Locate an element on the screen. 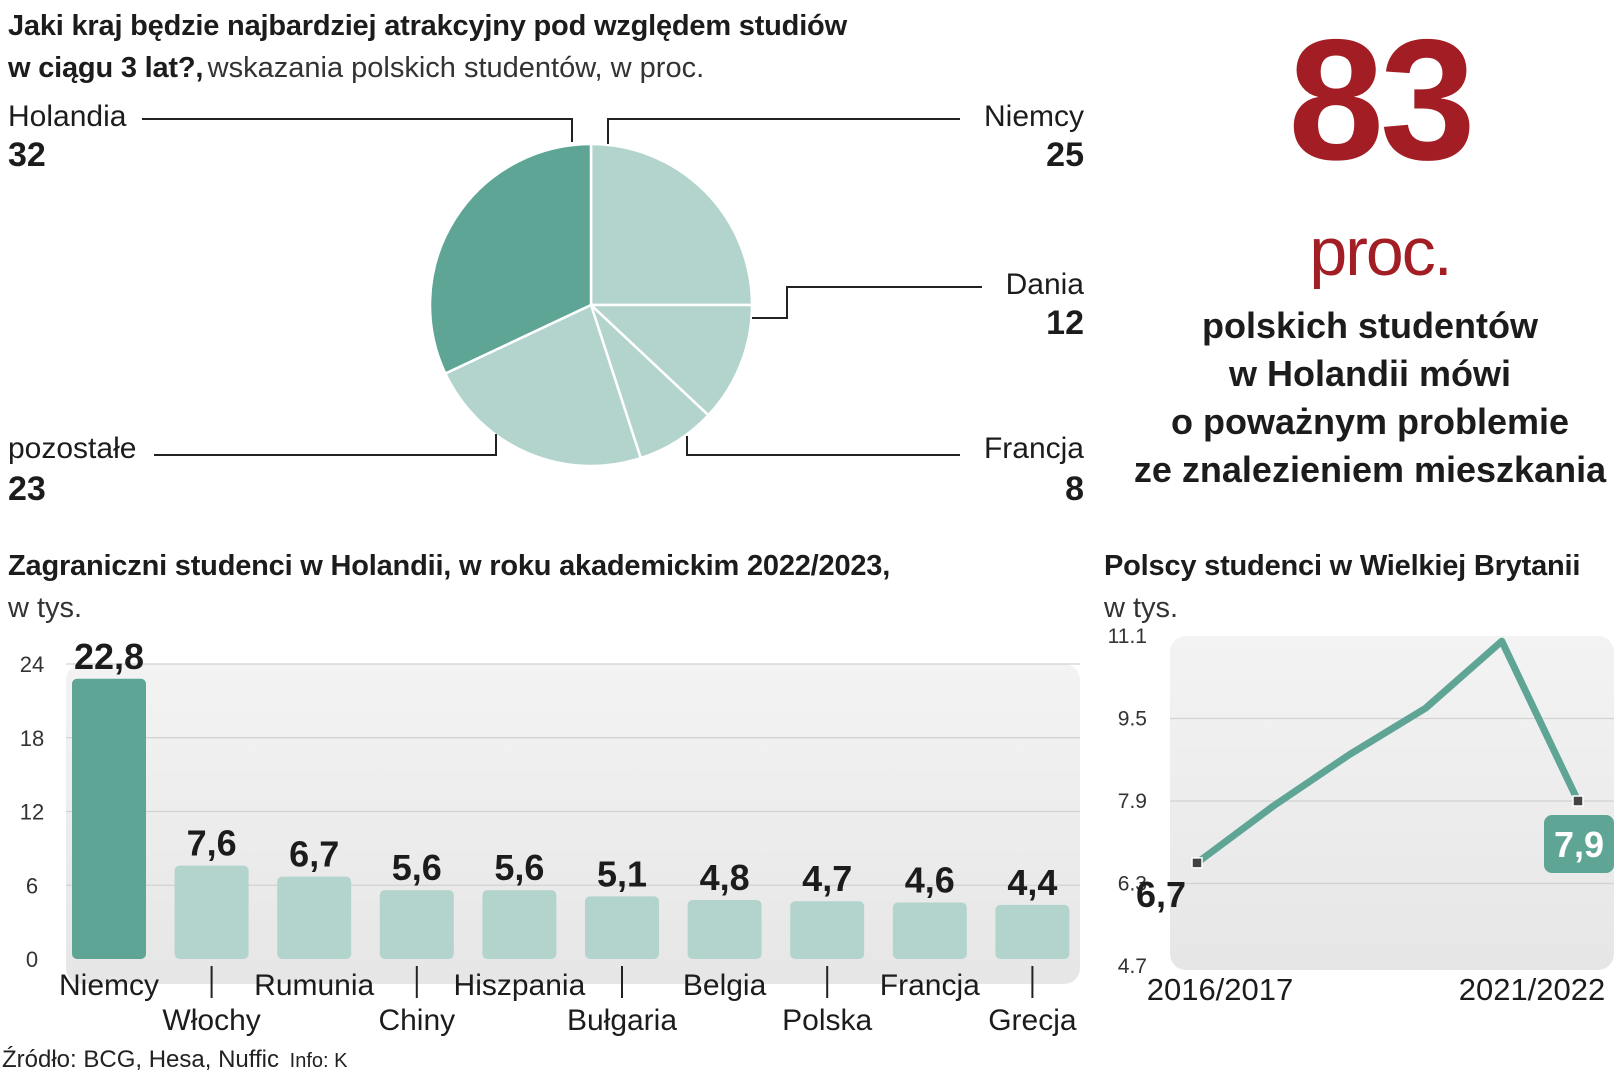 This screenshot has height=1080, width=1620. footer: Źródło: BCG, Hesa, Nuffic Info: K is located at coordinates (174, 1060).